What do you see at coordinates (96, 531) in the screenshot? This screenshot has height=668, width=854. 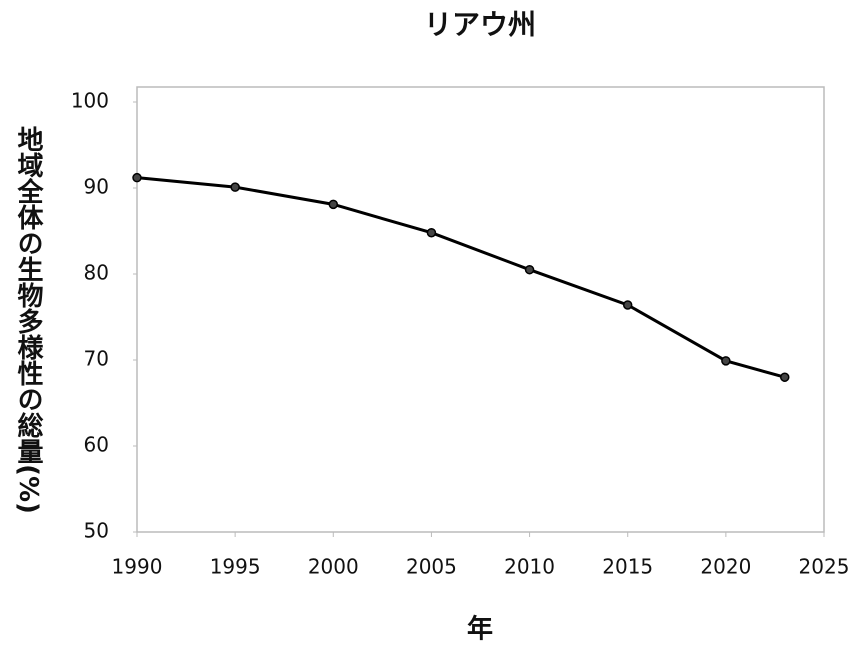 I see `y-tick-label: 50` at bounding box center [96, 531].